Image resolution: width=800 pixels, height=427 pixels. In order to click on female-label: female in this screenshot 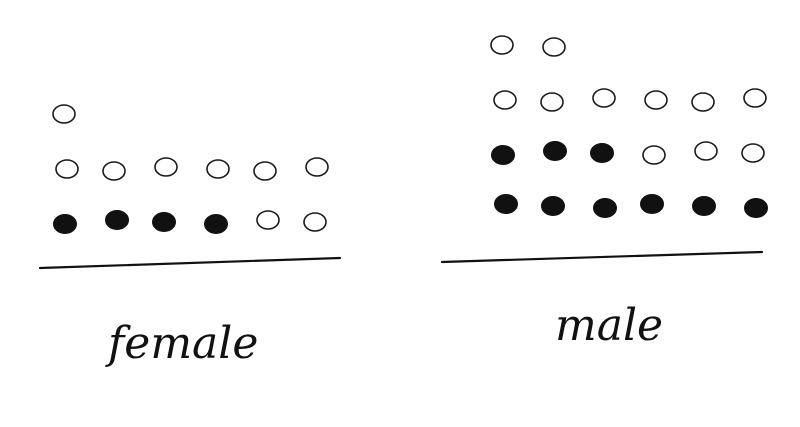, I will do `click(183, 343)`.